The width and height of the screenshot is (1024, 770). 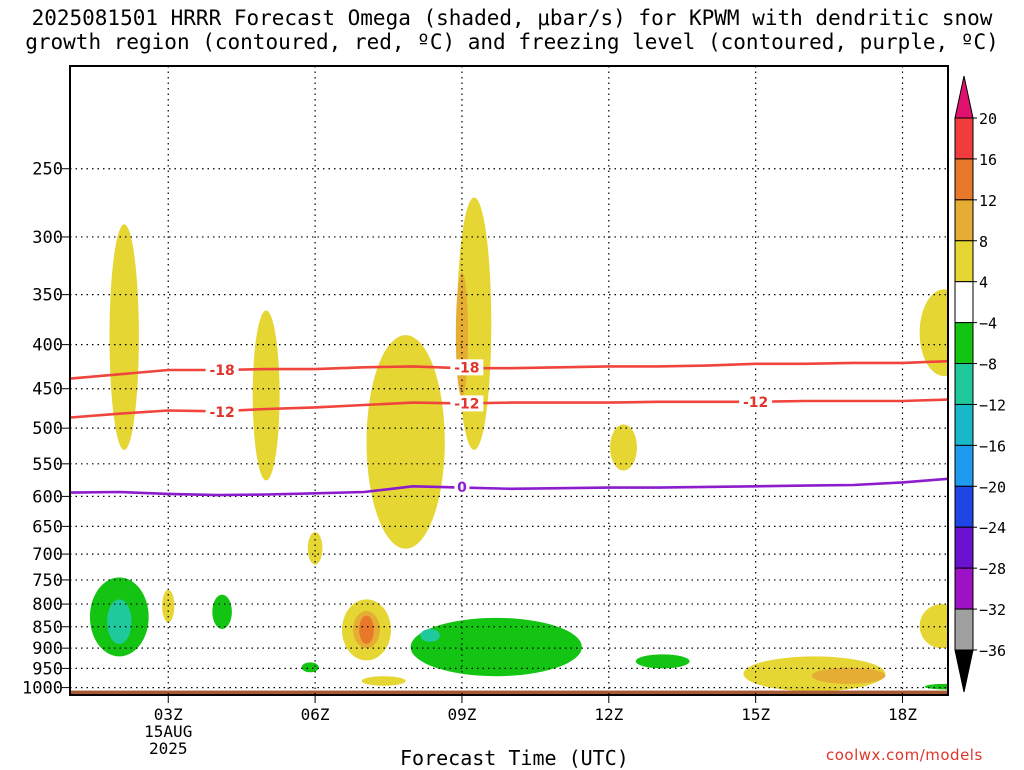 I want to click on y-tick-label: 650, so click(x=47, y=527).